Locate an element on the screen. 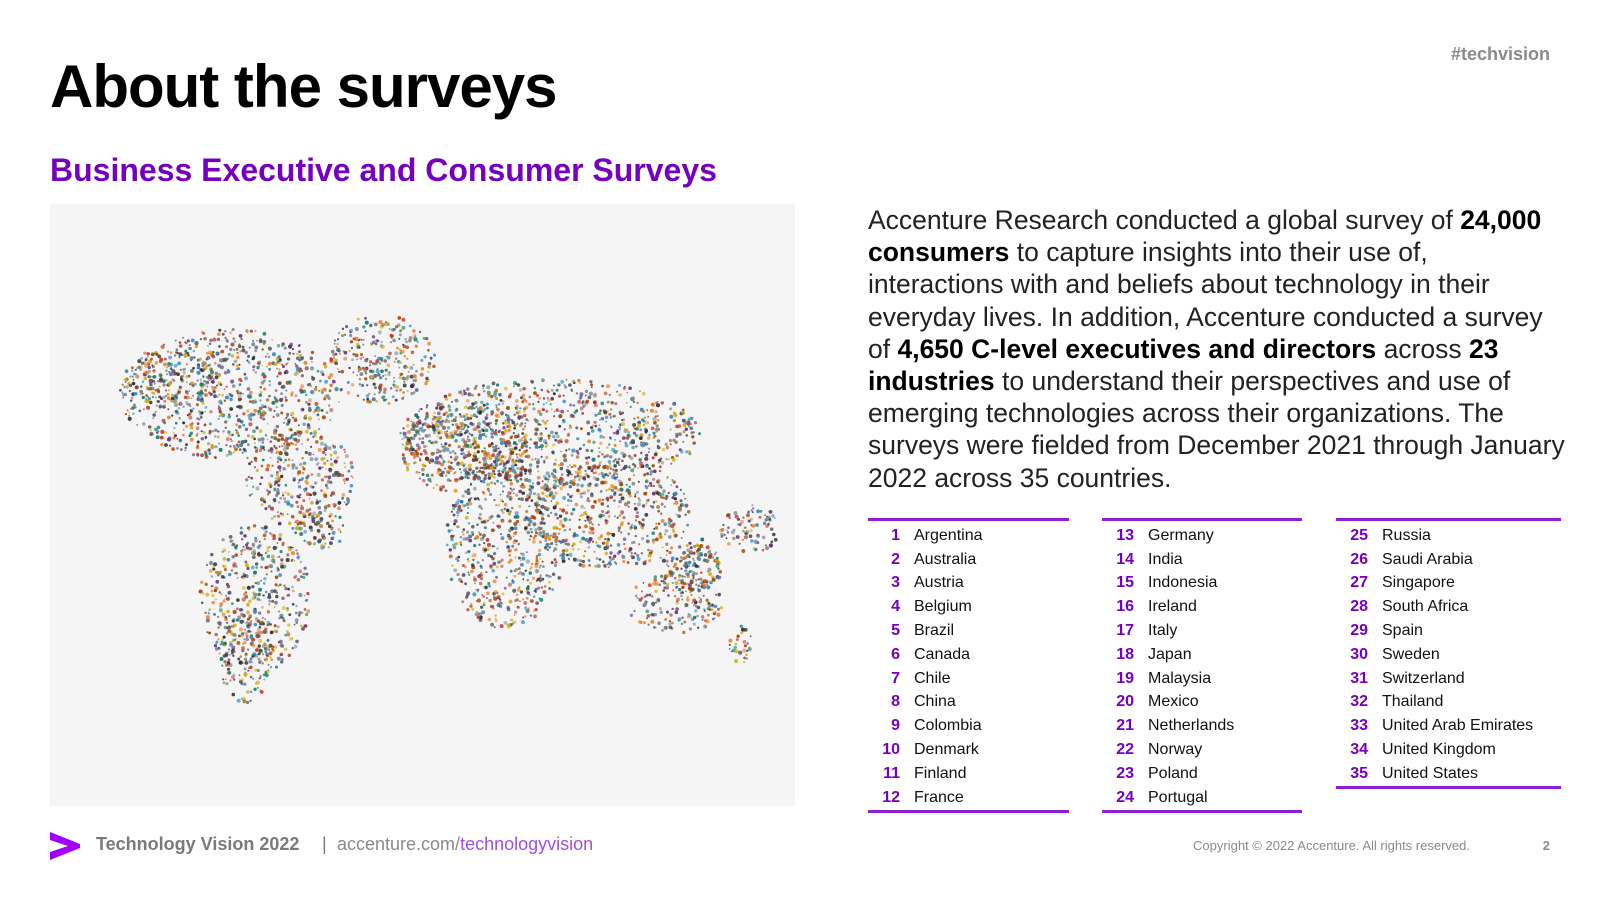  country-number: 6 is located at coordinates (895, 654).